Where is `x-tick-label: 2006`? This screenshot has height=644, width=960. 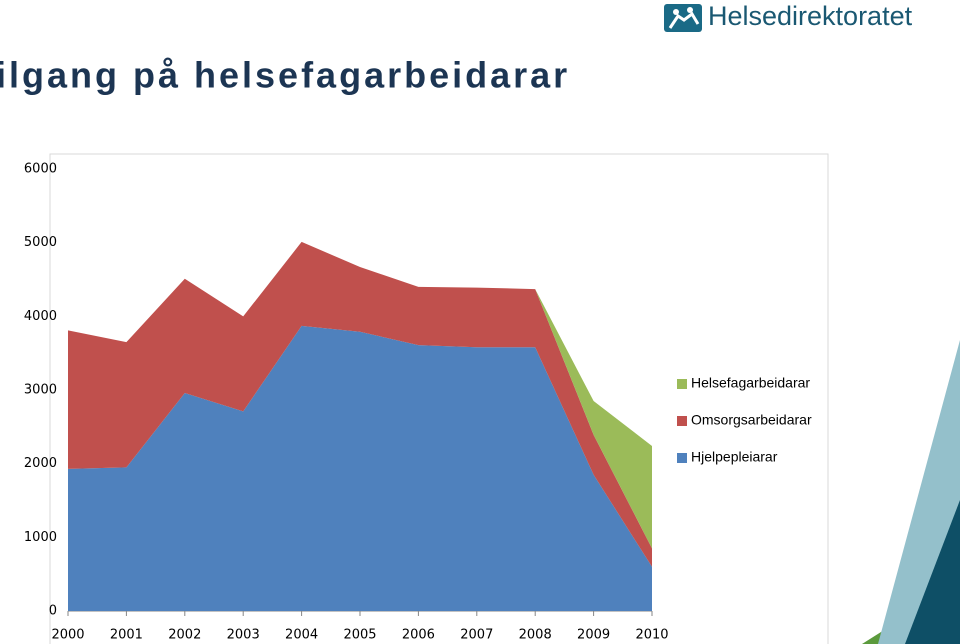 x-tick-label: 2006 is located at coordinates (418, 635).